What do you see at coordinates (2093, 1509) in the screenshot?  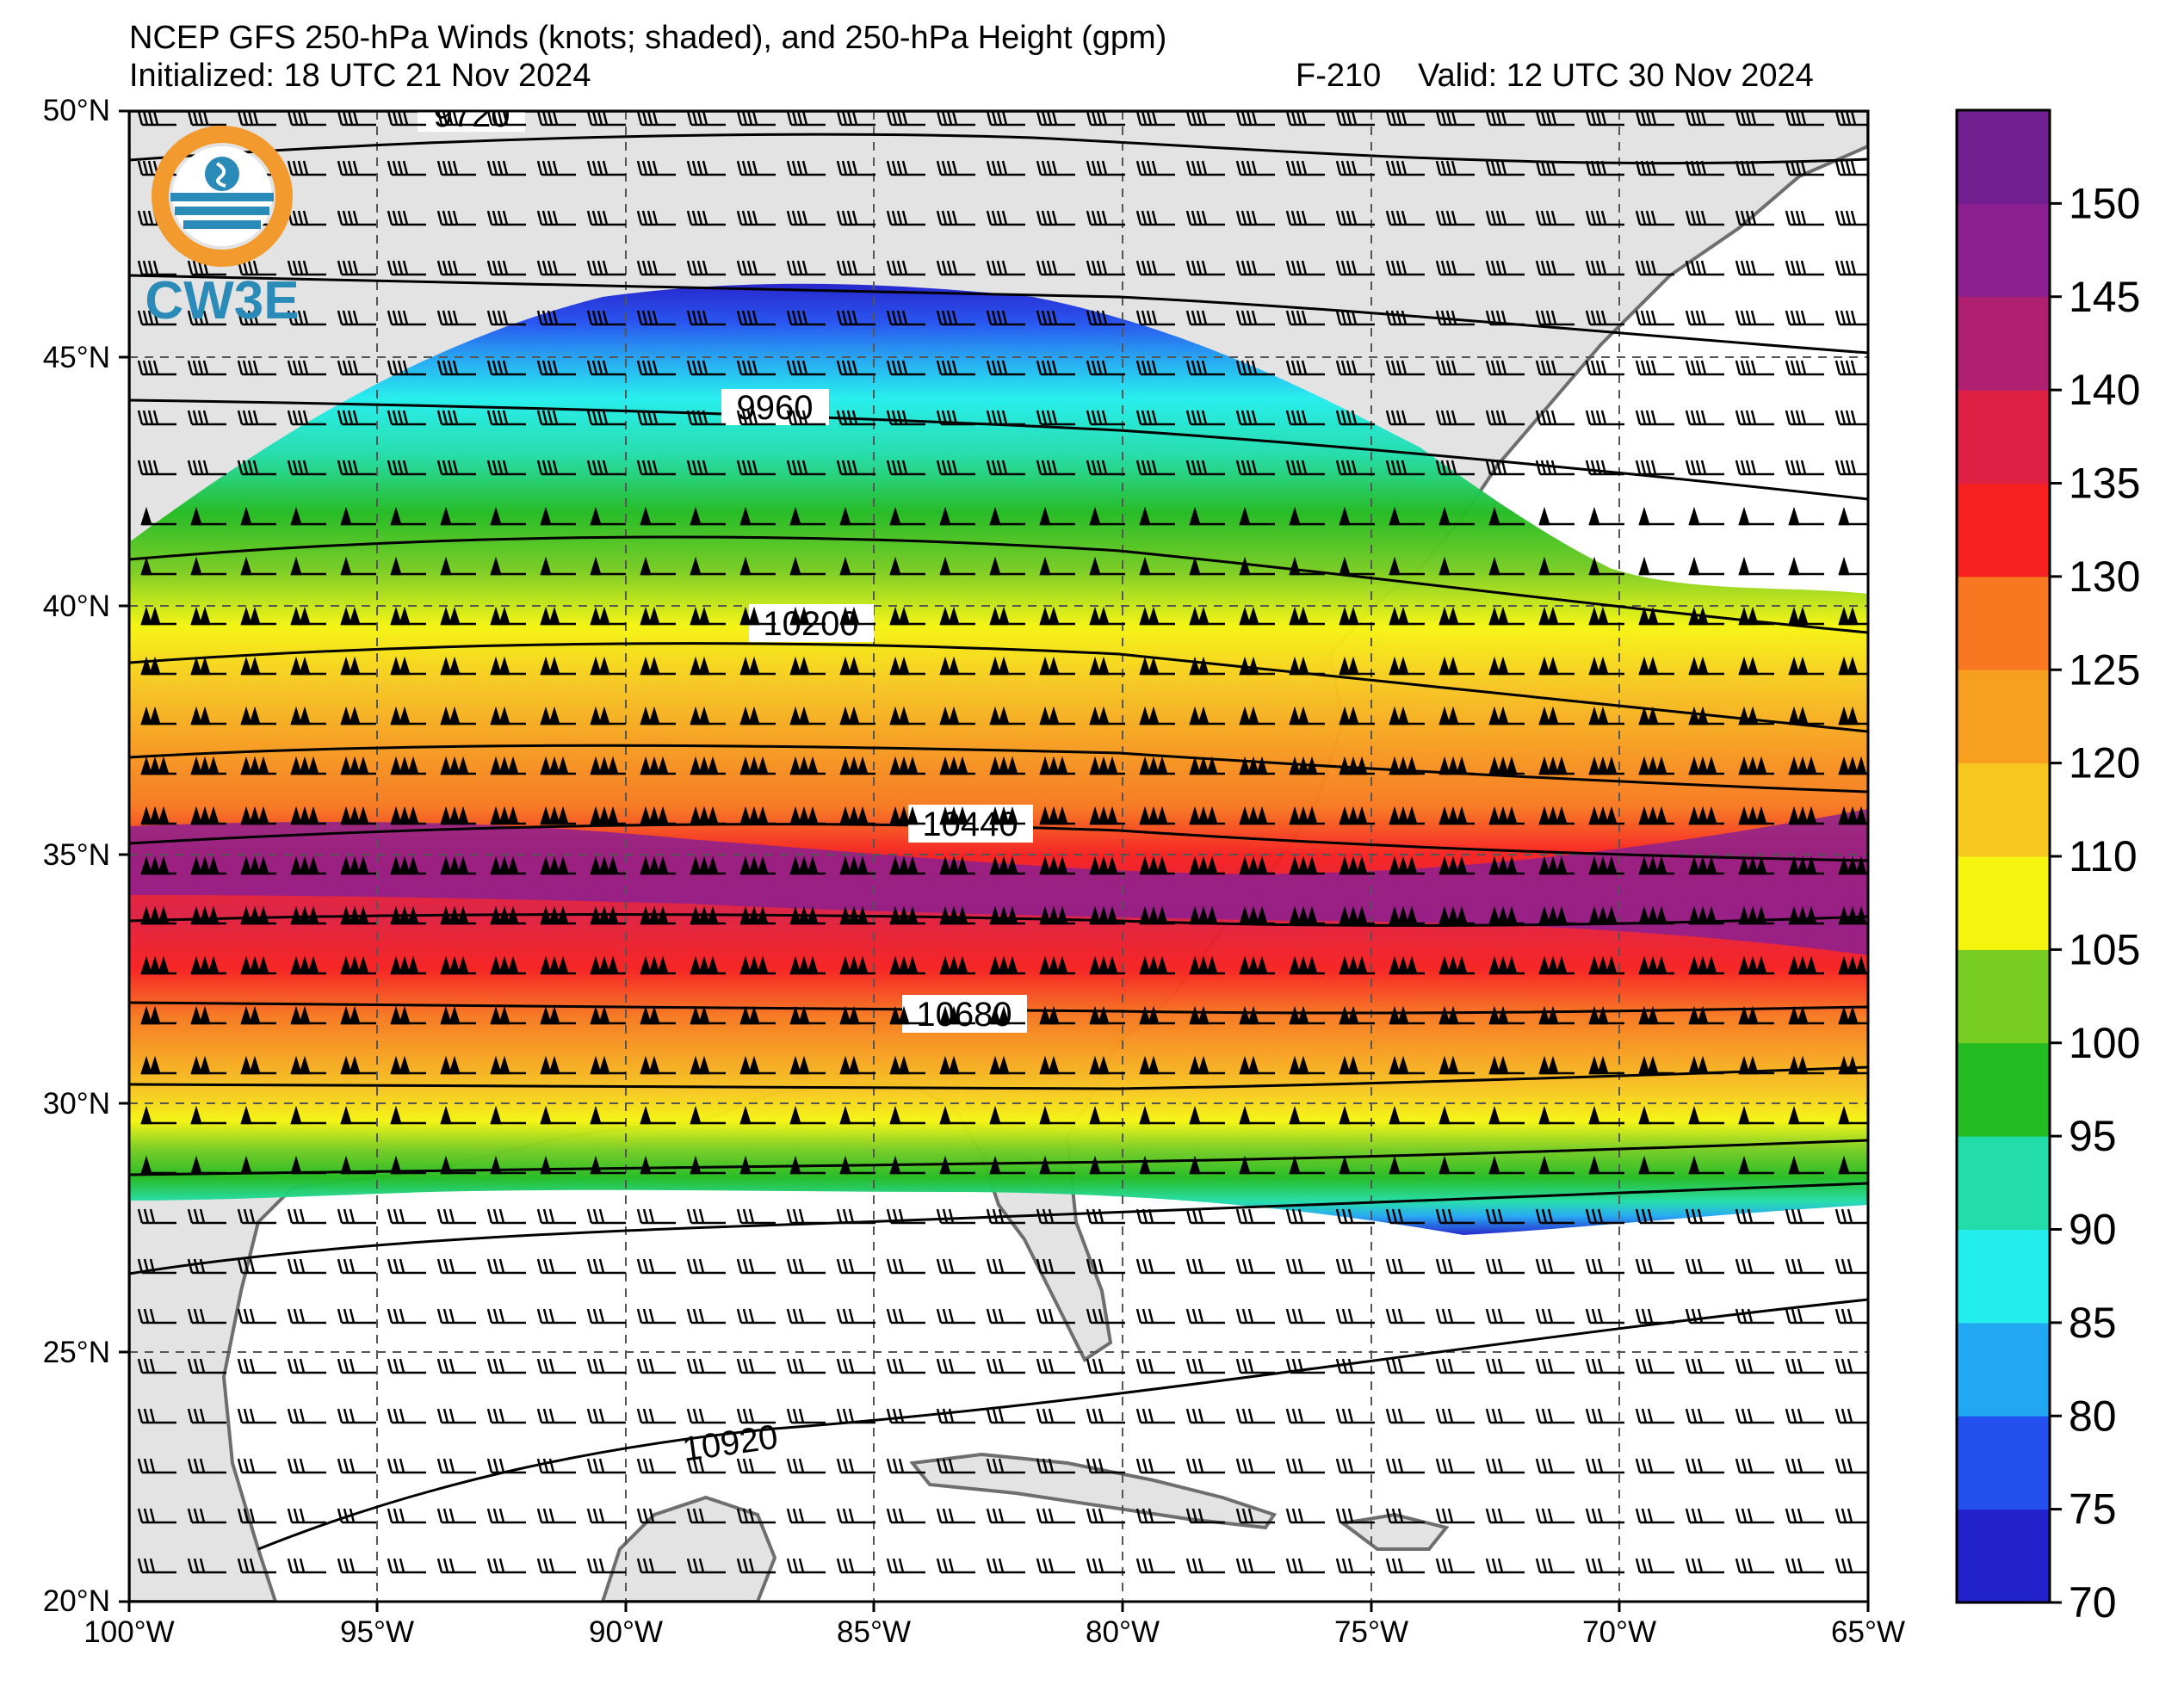 I see `colorbar-tick-label: 75` at bounding box center [2093, 1509].